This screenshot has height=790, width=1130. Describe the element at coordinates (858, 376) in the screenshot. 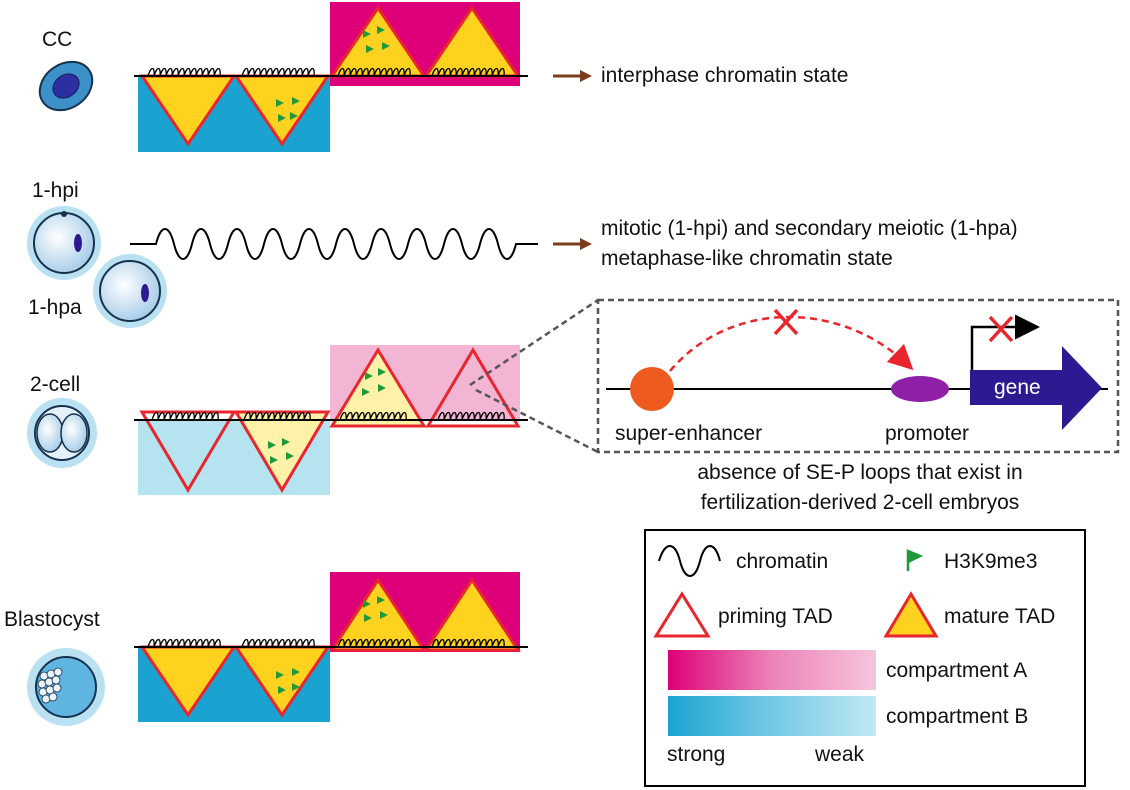

I see `se-p-inset` at that location.